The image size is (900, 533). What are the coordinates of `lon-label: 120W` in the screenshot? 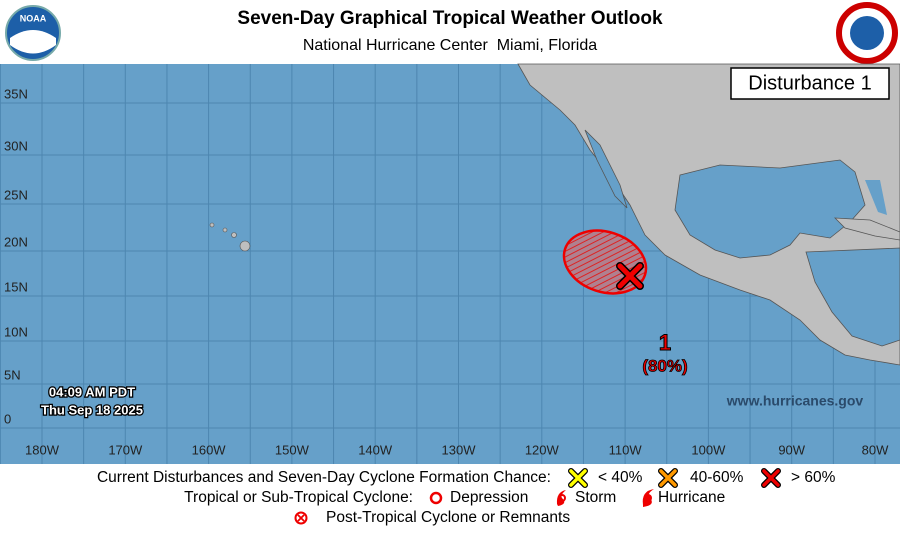 It's located at (542, 449).